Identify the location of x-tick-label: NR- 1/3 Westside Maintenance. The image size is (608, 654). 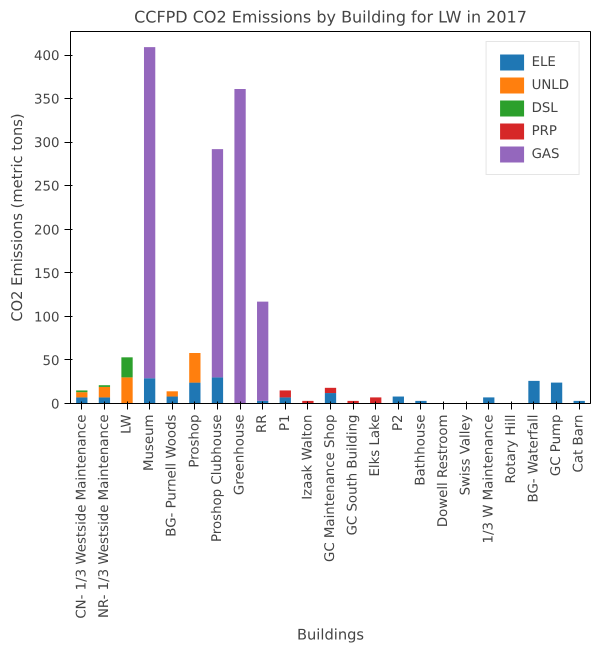
(104, 516).